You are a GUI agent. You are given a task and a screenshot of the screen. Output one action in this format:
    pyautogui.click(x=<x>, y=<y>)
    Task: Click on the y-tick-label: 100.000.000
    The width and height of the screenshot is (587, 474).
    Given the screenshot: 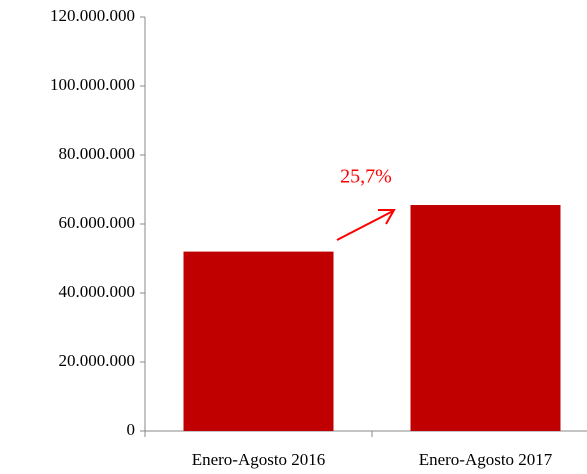 What is the action you would take?
    pyautogui.click(x=92, y=84)
    